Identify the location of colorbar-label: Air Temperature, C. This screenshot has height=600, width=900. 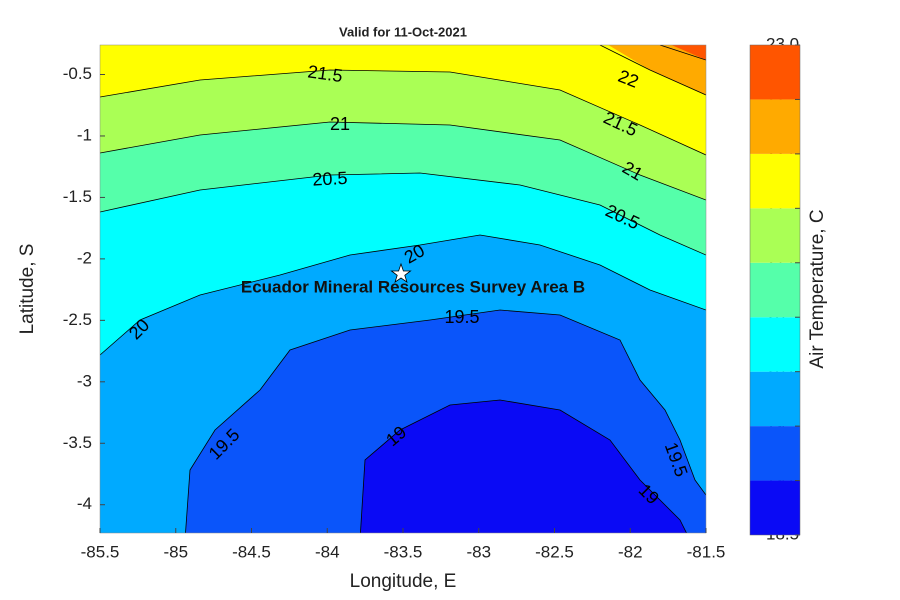
(817, 288).